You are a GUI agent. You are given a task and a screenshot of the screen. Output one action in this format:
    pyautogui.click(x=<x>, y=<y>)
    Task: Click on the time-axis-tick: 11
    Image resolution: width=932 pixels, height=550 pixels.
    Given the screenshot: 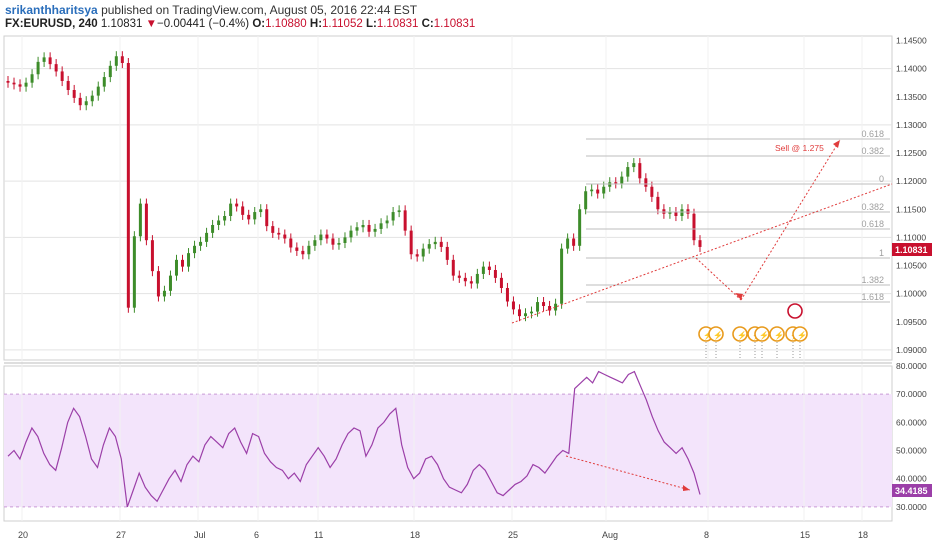 What is the action you would take?
    pyautogui.click(x=318, y=535)
    